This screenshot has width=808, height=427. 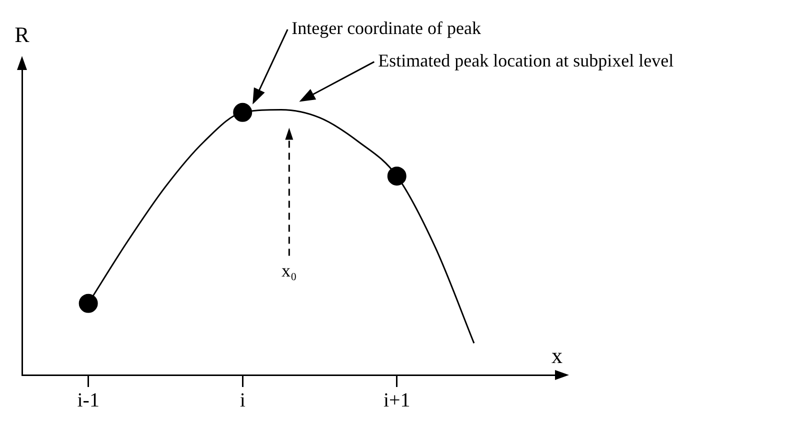 I want to click on x-tick-label: i+1, so click(x=396, y=400).